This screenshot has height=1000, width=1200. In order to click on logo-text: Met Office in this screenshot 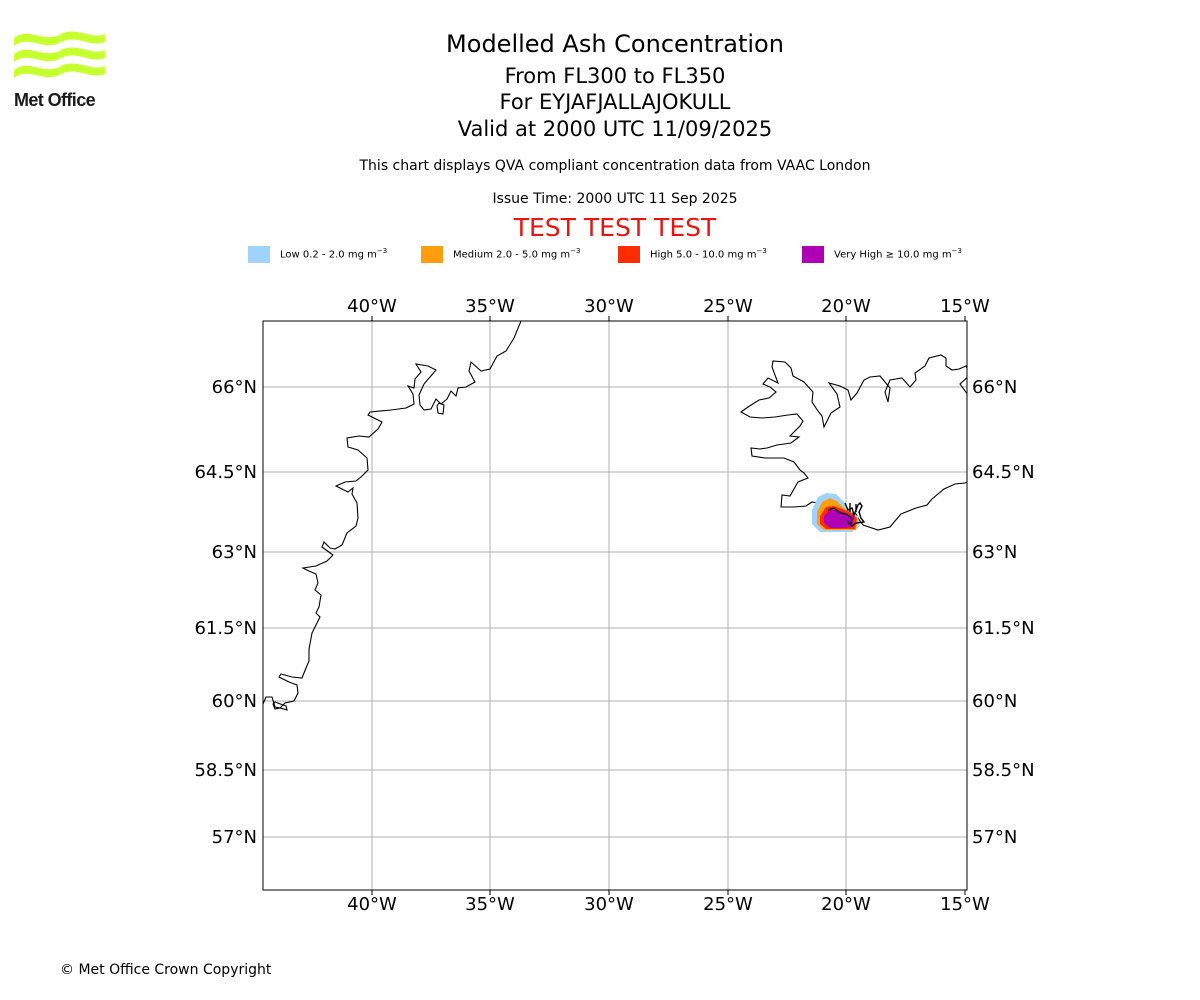, I will do `click(55, 100)`.